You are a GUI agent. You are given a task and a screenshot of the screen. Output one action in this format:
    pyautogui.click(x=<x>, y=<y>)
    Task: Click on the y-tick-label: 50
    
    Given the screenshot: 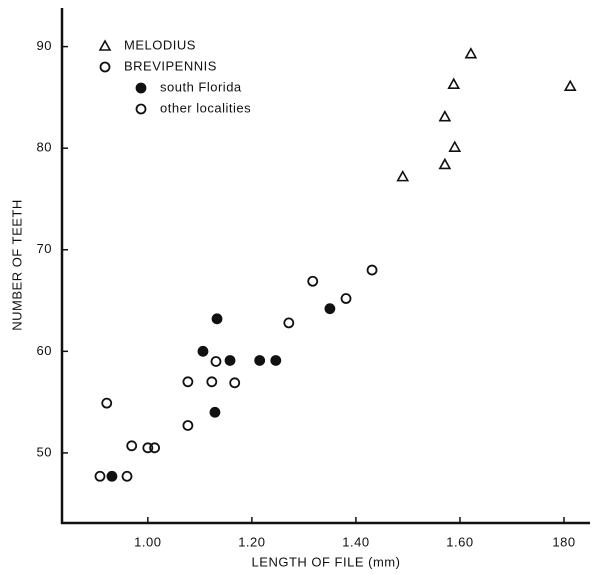 What is the action you would take?
    pyautogui.click(x=44, y=451)
    